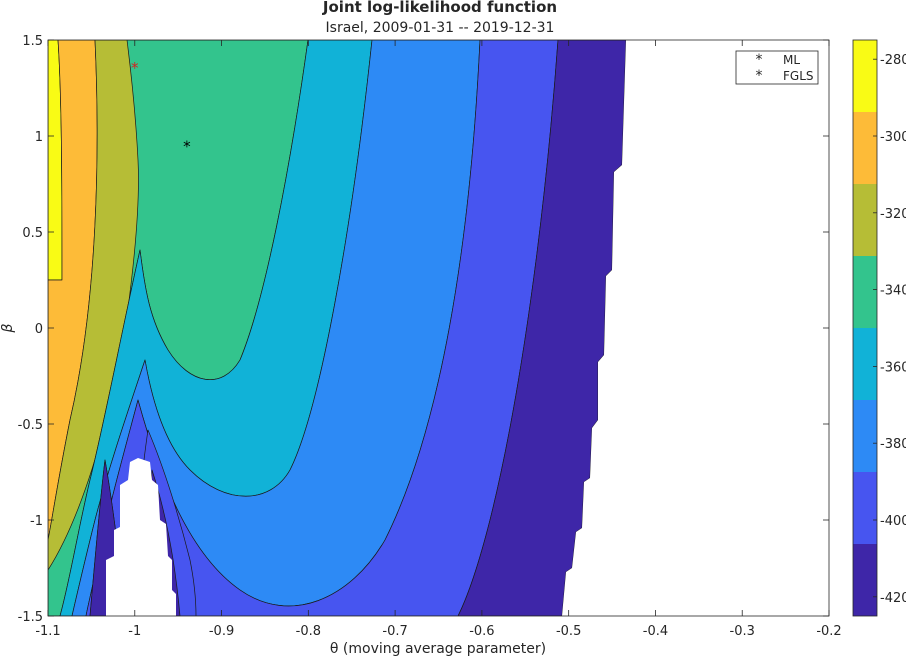 This screenshot has height=658, width=906. I want to click on marker-fgls: *, so click(187, 147).